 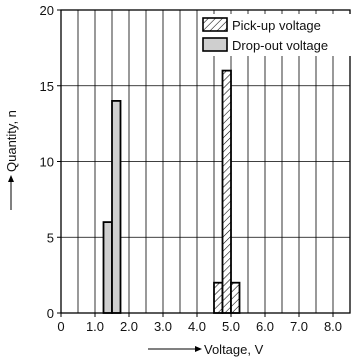 I want to click on legend-label-drop-out: Drop-out voltage, so click(x=280, y=45).